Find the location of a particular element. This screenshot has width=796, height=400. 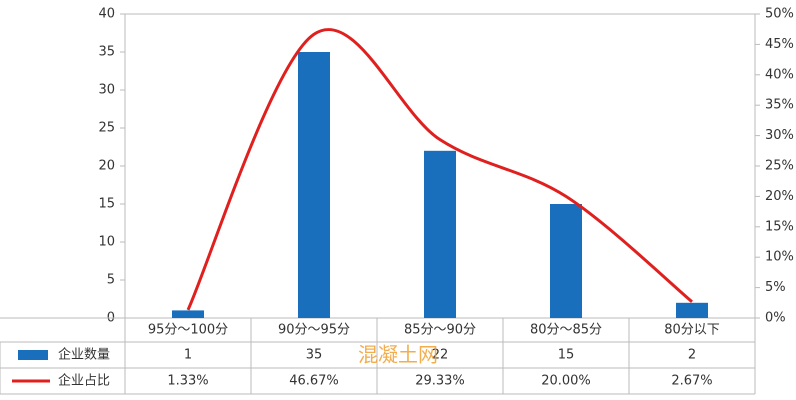

table-value: 15 is located at coordinates (566, 355).